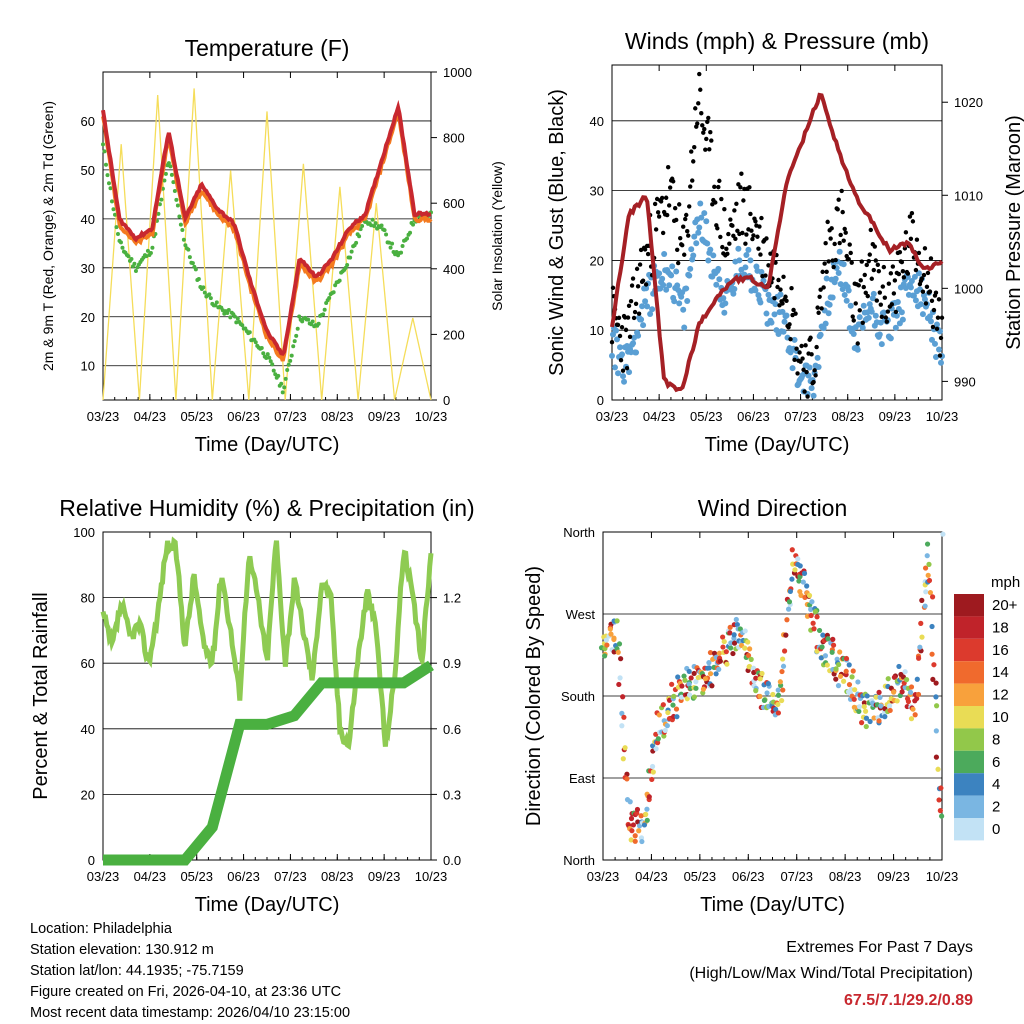 The width and height of the screenshot is (1024, 1024). Describe the element at coordinates (88, 268) in the screenshot. I see `y-tick-label: 30` at that location.